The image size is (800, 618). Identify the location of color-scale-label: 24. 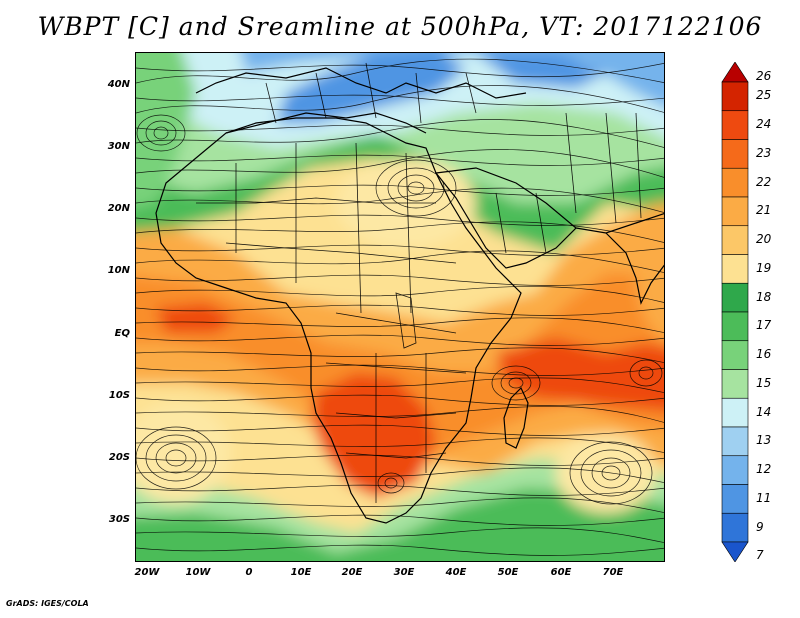
(764, 124).